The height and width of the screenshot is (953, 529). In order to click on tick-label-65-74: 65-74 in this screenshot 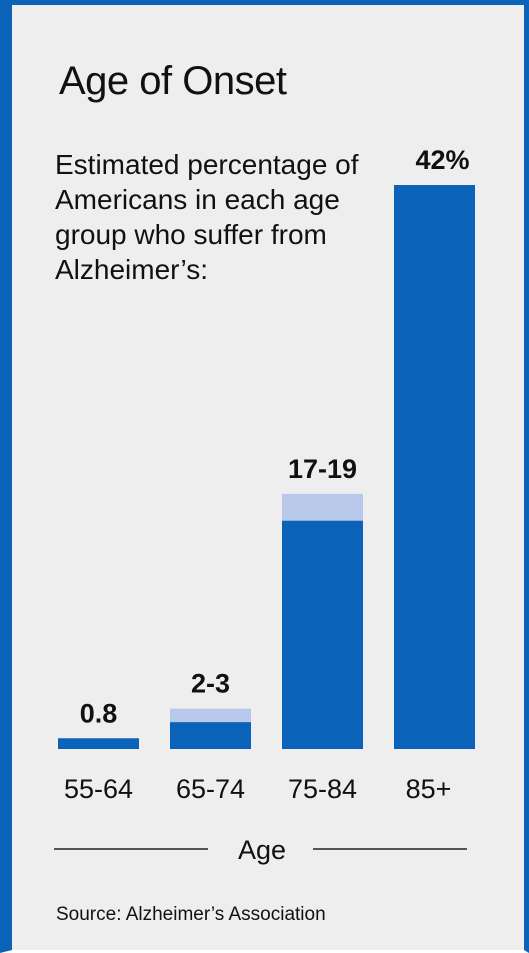, I will do `click(210, 789)`.